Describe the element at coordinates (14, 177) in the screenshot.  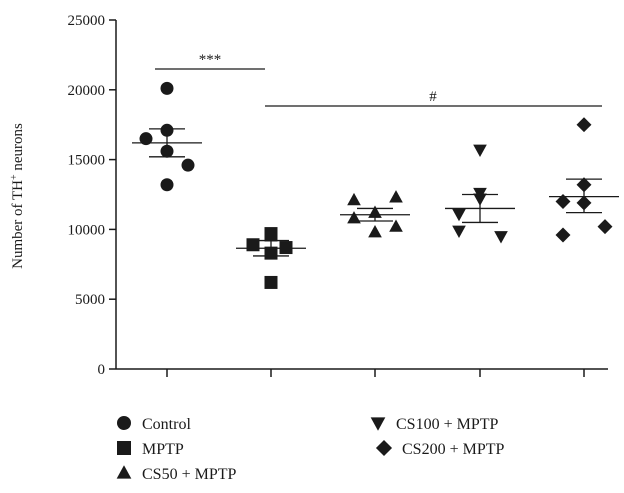
I see `y-axis-title-superscript: +` at that location.